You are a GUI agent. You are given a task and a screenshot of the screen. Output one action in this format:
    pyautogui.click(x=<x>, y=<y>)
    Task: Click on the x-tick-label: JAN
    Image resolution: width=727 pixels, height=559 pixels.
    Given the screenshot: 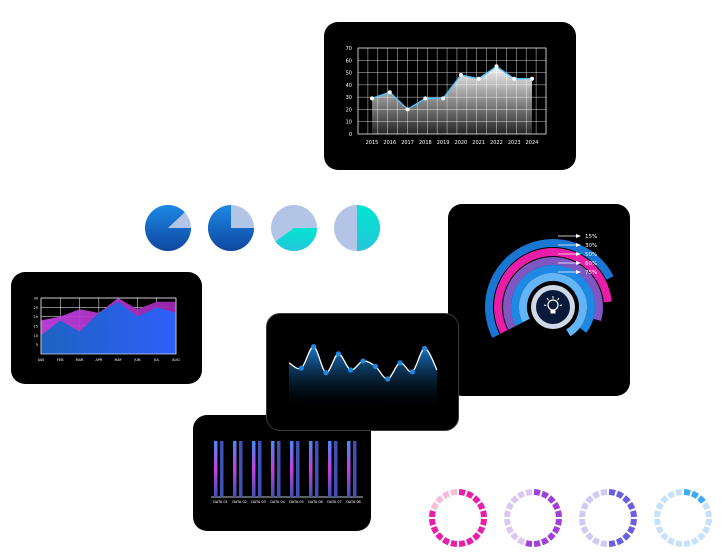 What is the action you would take?
    pyautogui.click(x=40, y=360)
    